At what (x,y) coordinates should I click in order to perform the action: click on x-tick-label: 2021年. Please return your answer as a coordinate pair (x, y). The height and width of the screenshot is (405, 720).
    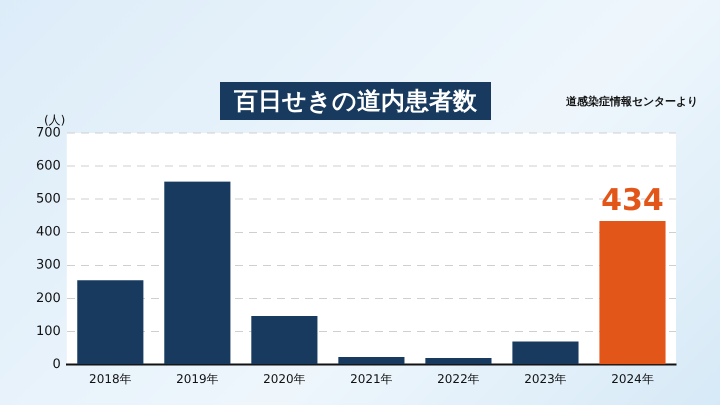
    Looking at the image, I should click on (371, 379).